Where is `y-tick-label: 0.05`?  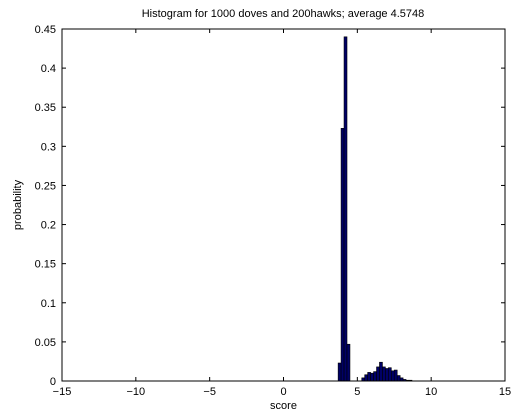 y-tick-label: 0.05 is located at coordinates (45, 343).